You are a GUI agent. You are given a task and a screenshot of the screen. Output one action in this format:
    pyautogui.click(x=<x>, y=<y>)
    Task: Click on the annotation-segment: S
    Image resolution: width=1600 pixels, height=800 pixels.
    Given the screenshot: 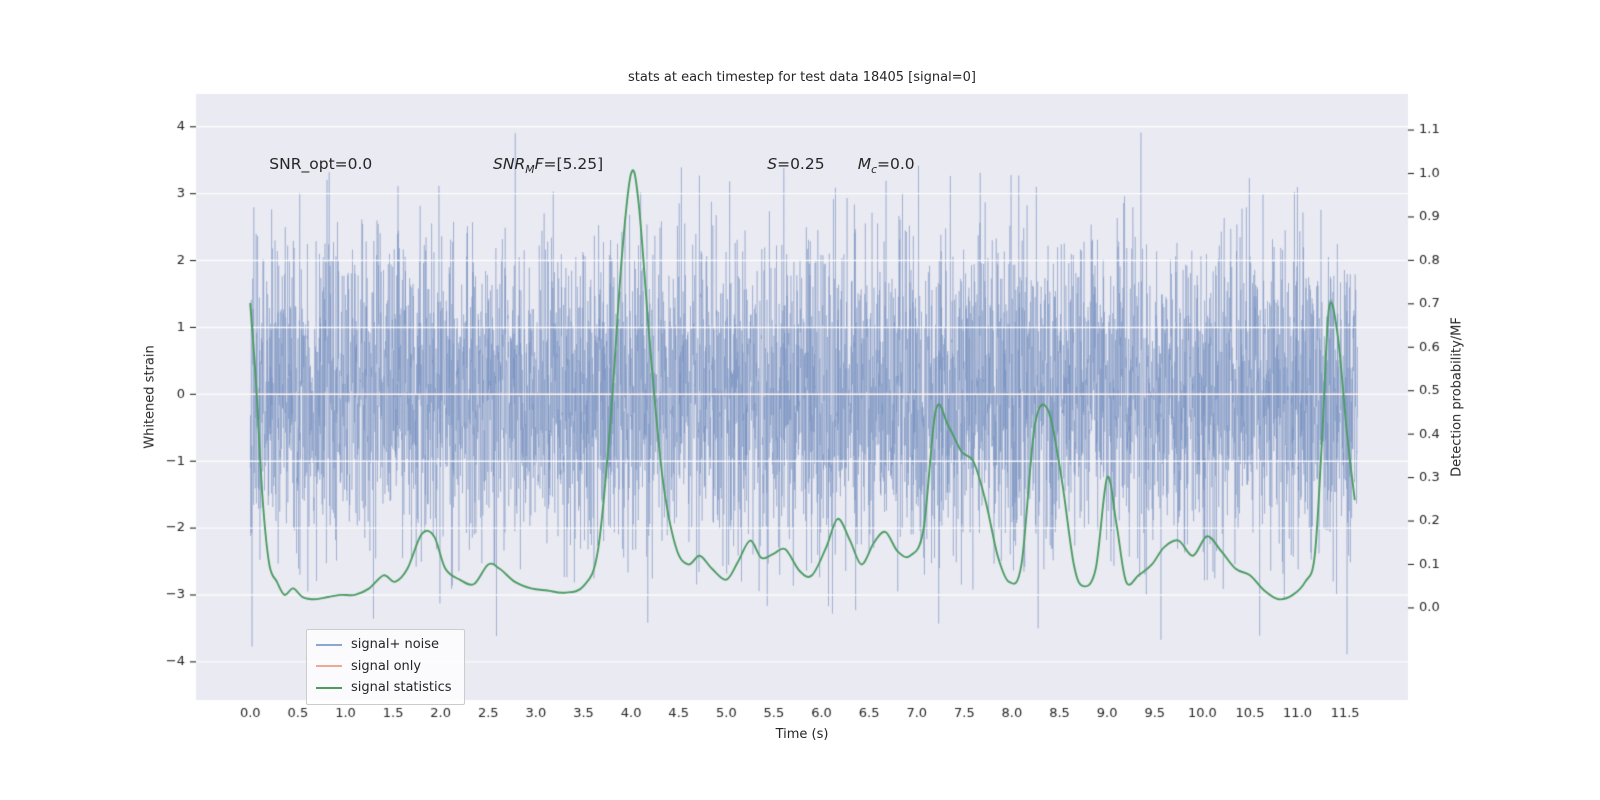 What is the action you would take?
    pyautogui.click(x=772, y=164)
    